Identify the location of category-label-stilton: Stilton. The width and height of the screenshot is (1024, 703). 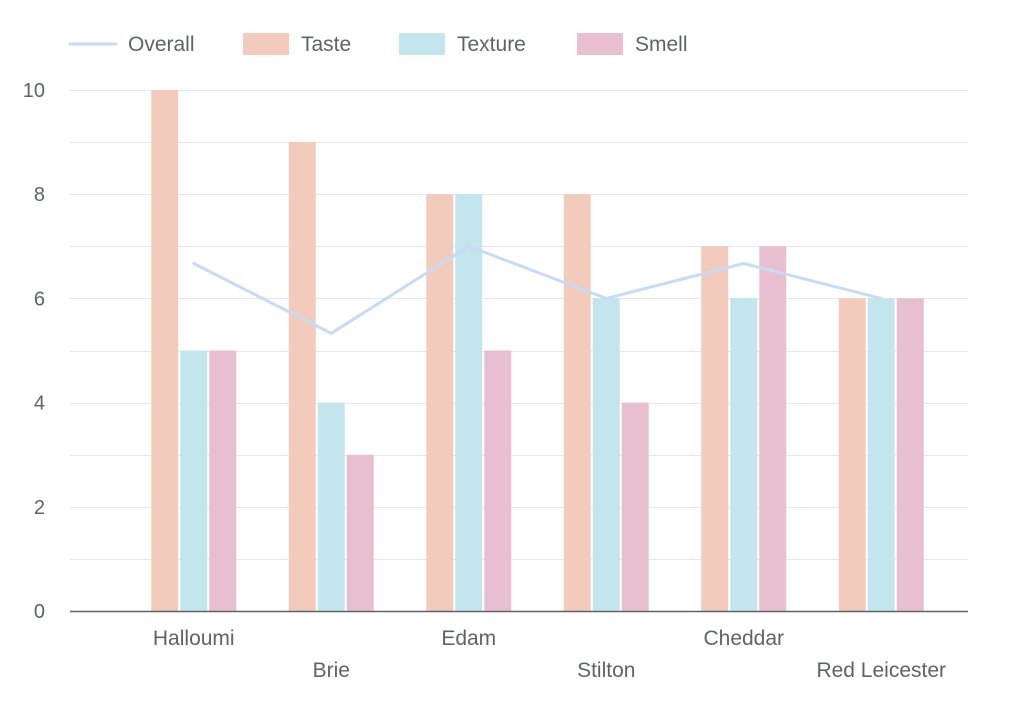
(606, 670).